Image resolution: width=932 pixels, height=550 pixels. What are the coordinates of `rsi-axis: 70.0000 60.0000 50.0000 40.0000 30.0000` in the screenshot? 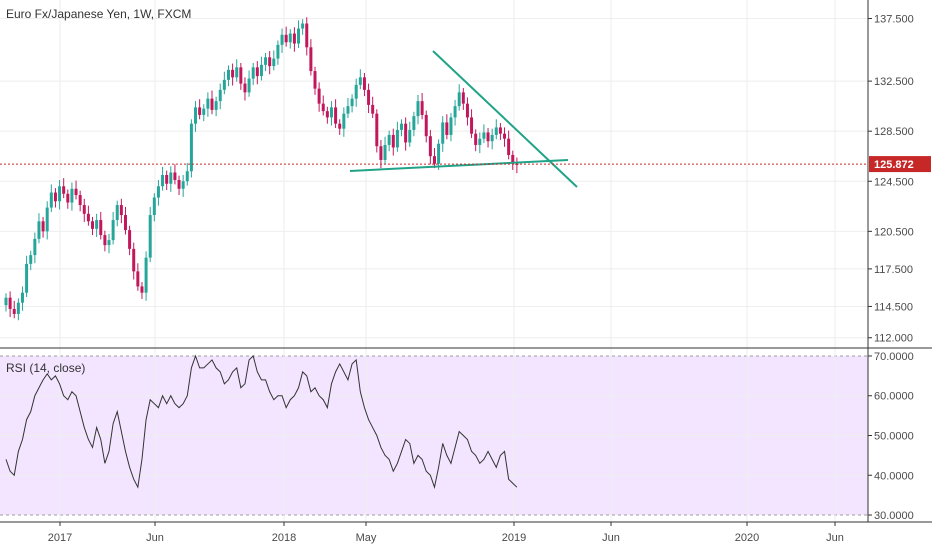 It's located at (891, 436).